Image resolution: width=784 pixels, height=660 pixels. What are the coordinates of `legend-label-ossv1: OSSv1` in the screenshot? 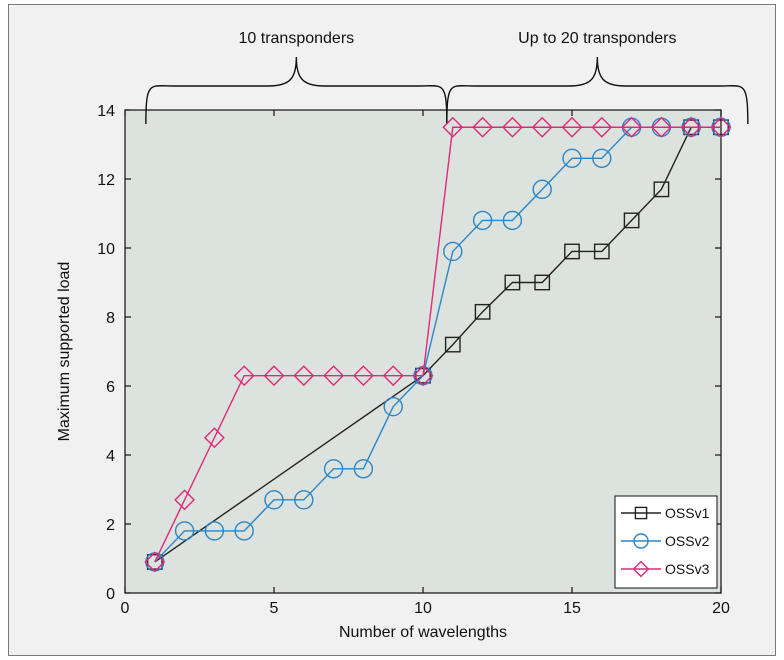 It's located at (687, 513).